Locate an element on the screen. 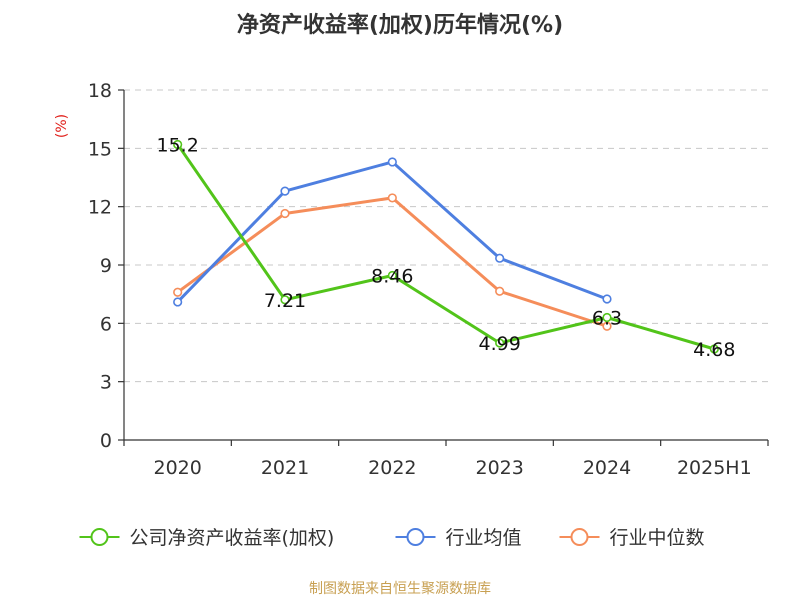  data-label: 4.68 is located at coordinates (714, 350).